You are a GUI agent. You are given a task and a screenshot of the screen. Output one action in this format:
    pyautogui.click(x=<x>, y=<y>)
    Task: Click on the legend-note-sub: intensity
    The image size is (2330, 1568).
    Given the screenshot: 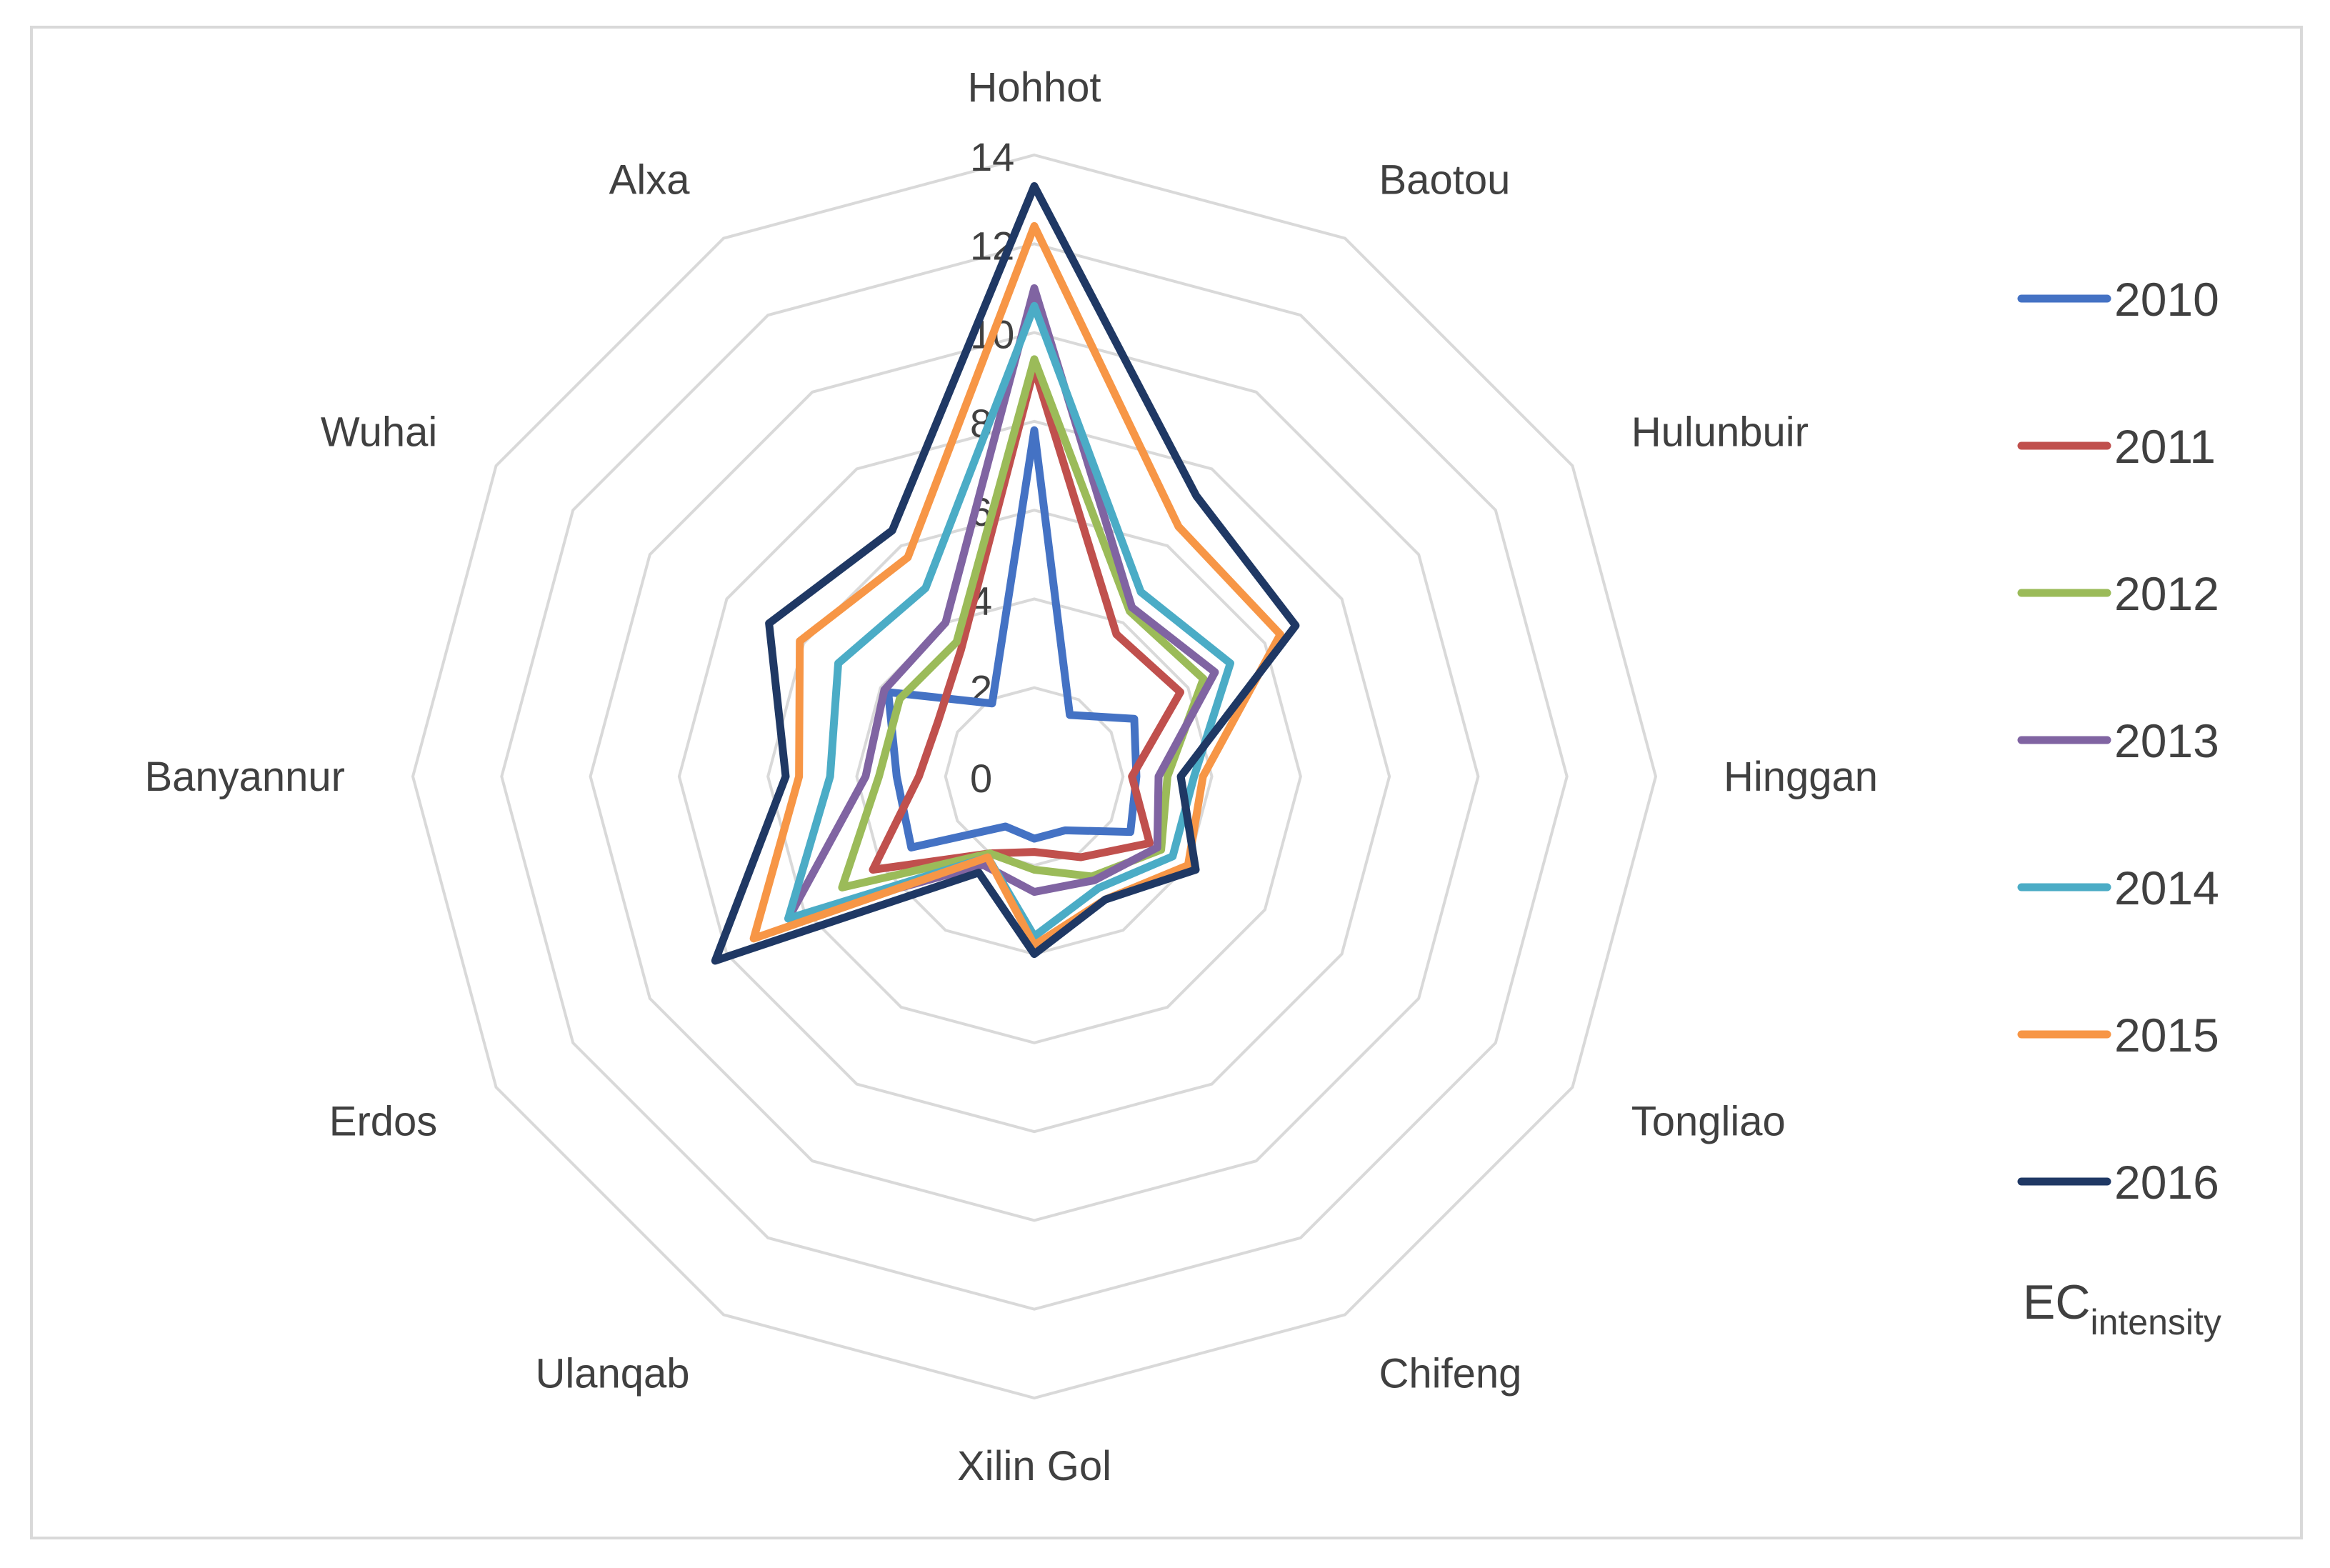 What is the action you would take?
    pyautogui.click(x=2155, y=1322)
    